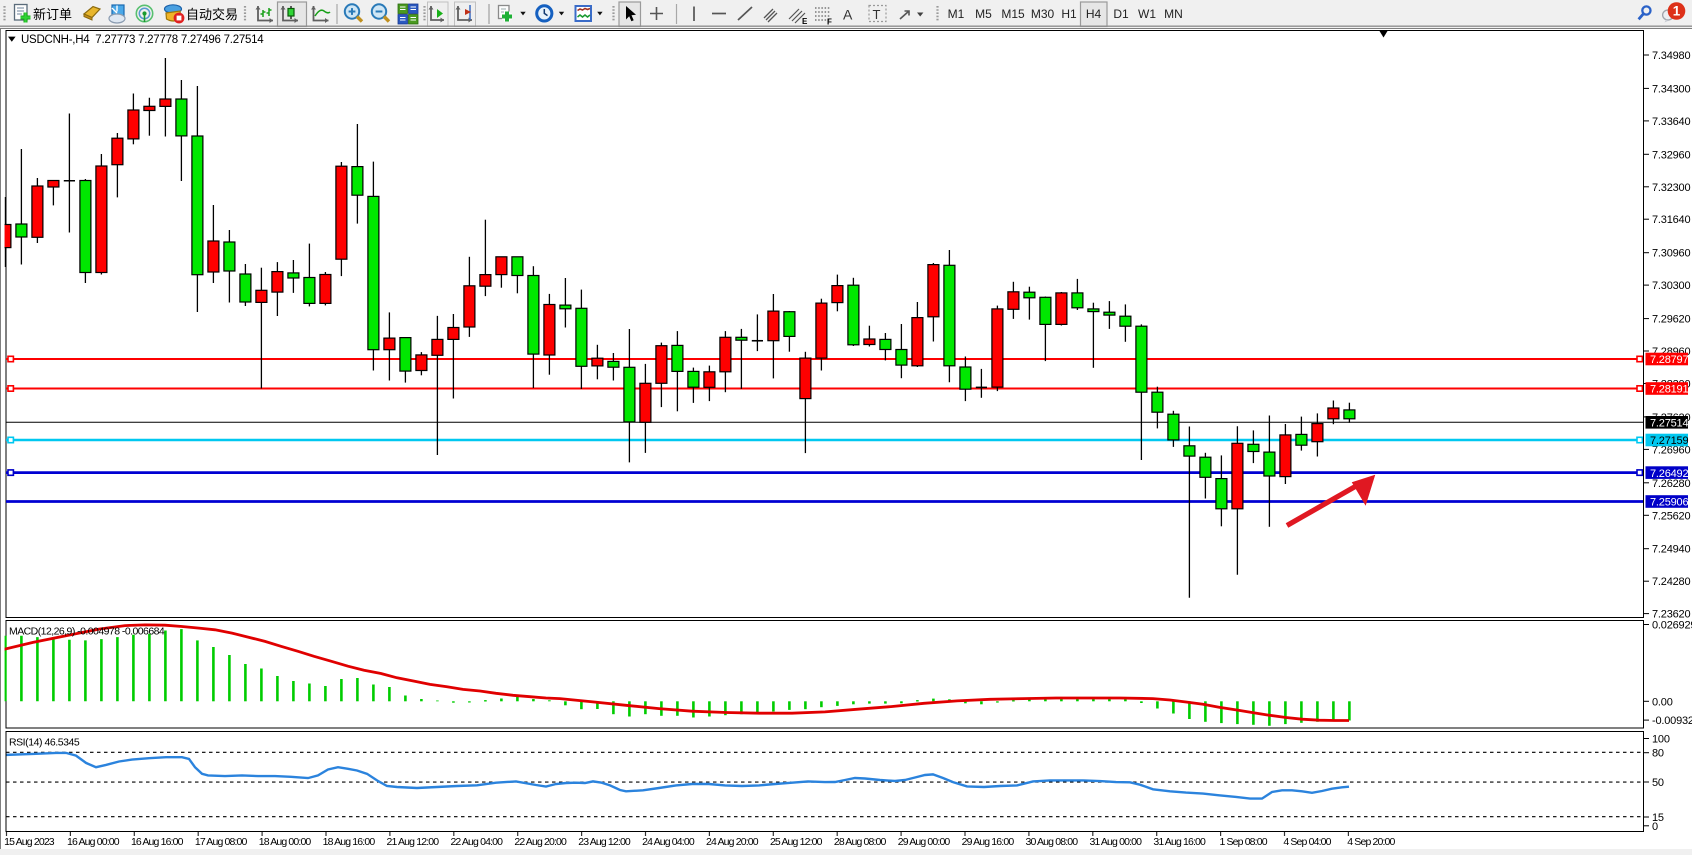  What do you see at coordinates (1669, 474) in the screenshot?
I see `svg-text: 7.26492` at bounding box center [1669, 474].